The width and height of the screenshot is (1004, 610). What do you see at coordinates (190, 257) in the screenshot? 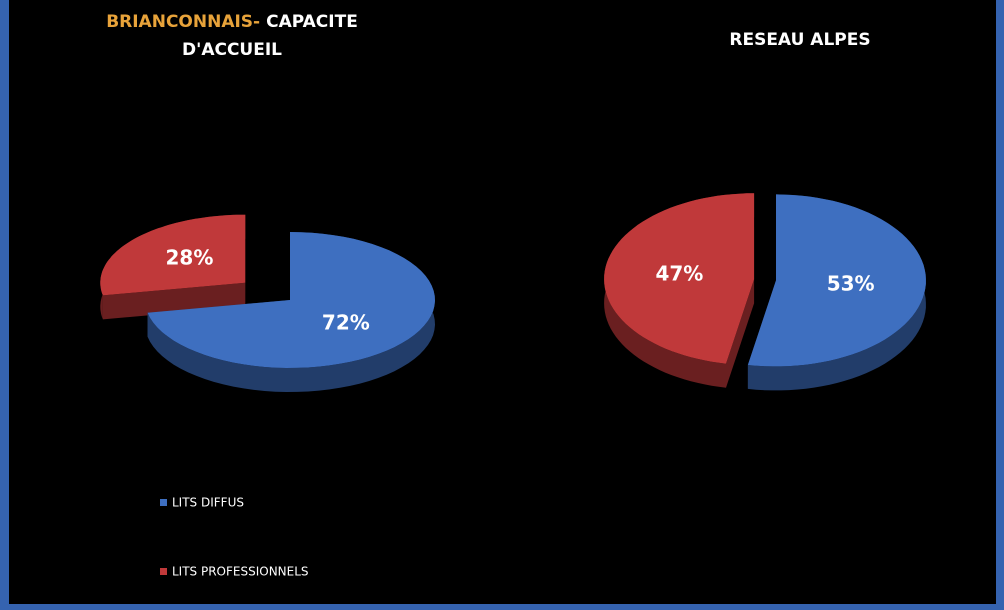
I see `data-label: 28%` at bounding box center [190, 257].